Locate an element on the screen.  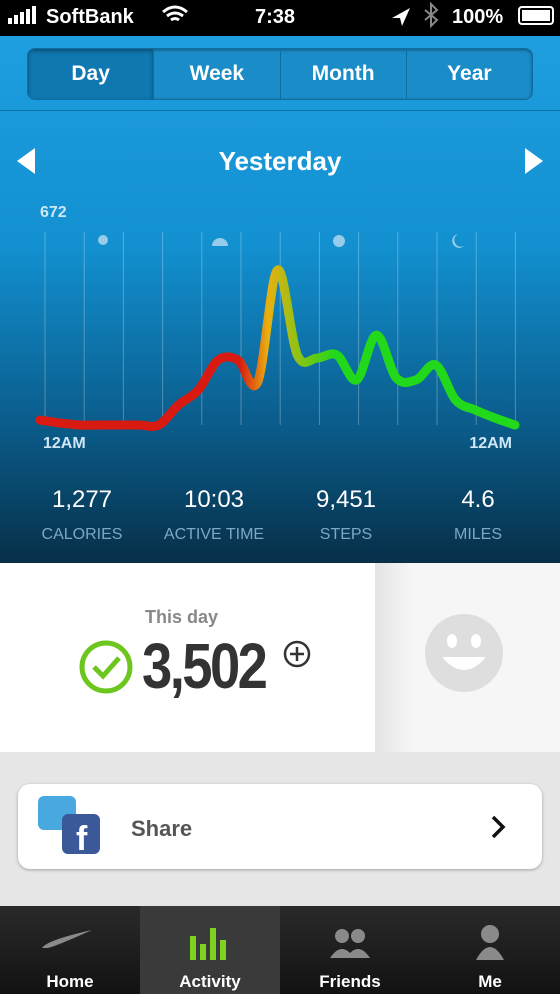
stat-value: 4.6 is located at coordinates (478, 499).